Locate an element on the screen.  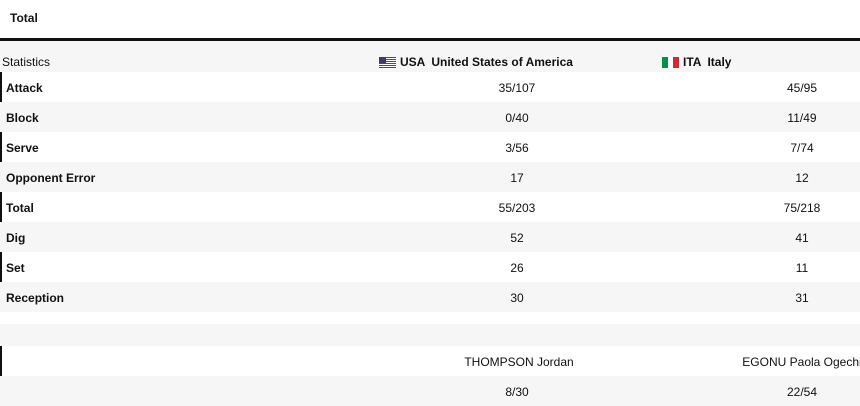
usa-top-player: THOMPSON Jordan is located at coordinates (519, 362).